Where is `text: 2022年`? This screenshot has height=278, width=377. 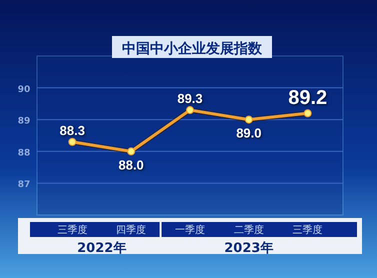
text: 2022年 is located at coordinates (101, 248).